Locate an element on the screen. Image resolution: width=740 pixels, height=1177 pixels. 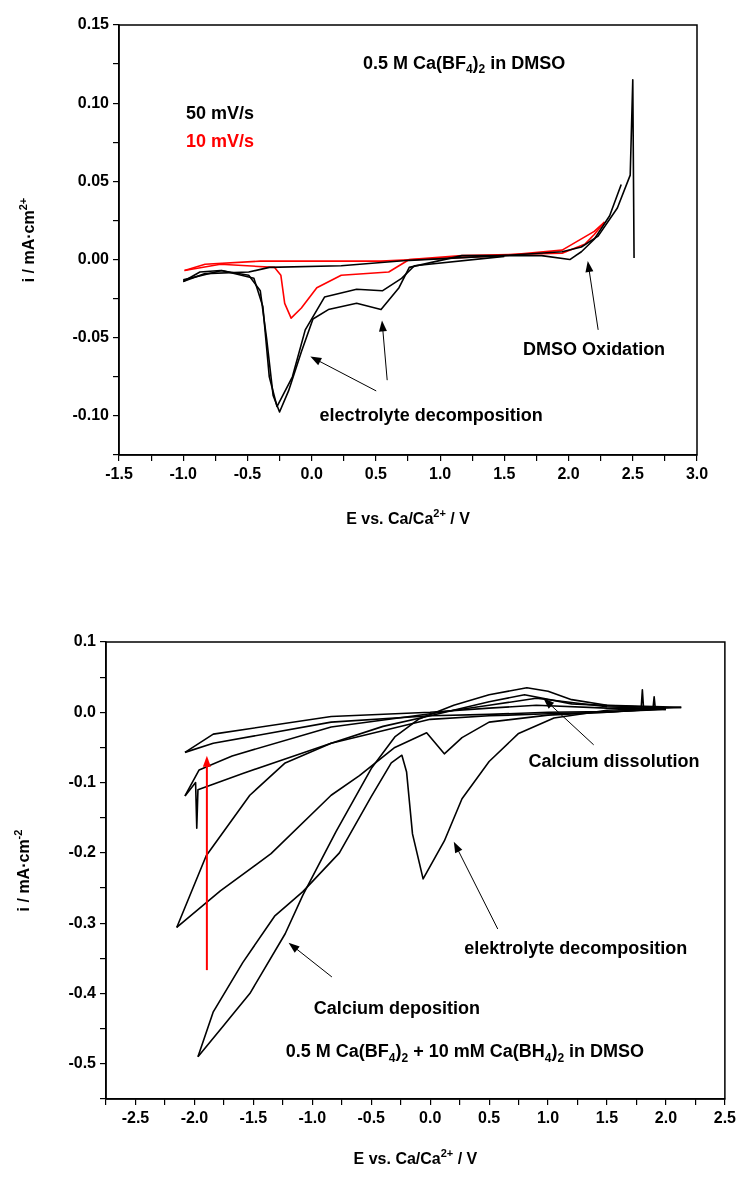
y-tick-label: -0.1 is located at coordinates (82, 782).